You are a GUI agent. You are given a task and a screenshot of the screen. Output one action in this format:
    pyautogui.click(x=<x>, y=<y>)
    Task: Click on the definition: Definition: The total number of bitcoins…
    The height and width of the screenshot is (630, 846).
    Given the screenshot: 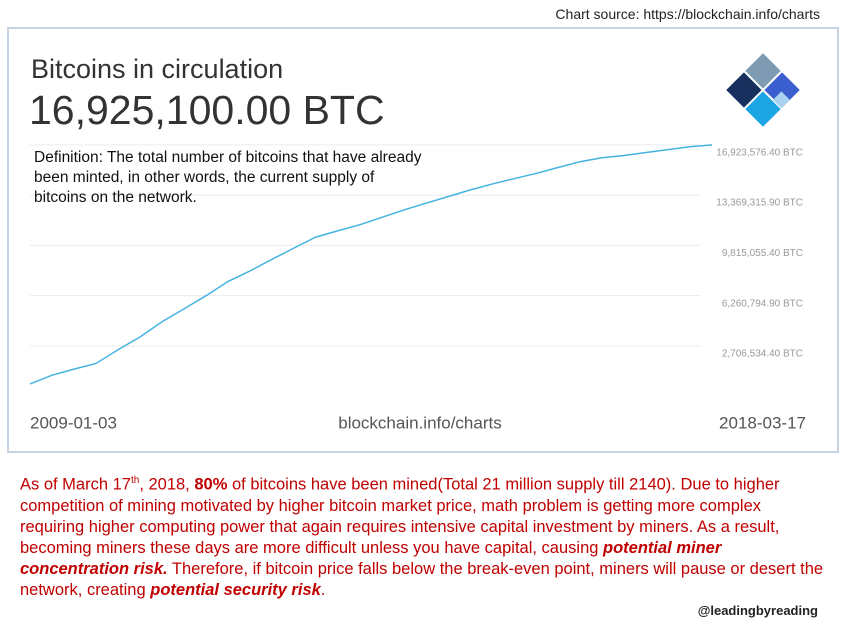 What is the action you would take?
    pyautogui.click(x=228, y=177)
    